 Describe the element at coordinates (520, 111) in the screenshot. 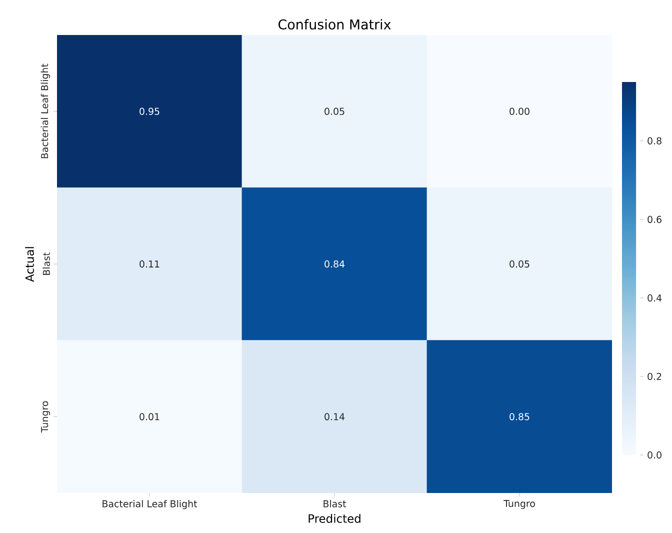

I see `data-label: 0.00` at that location.